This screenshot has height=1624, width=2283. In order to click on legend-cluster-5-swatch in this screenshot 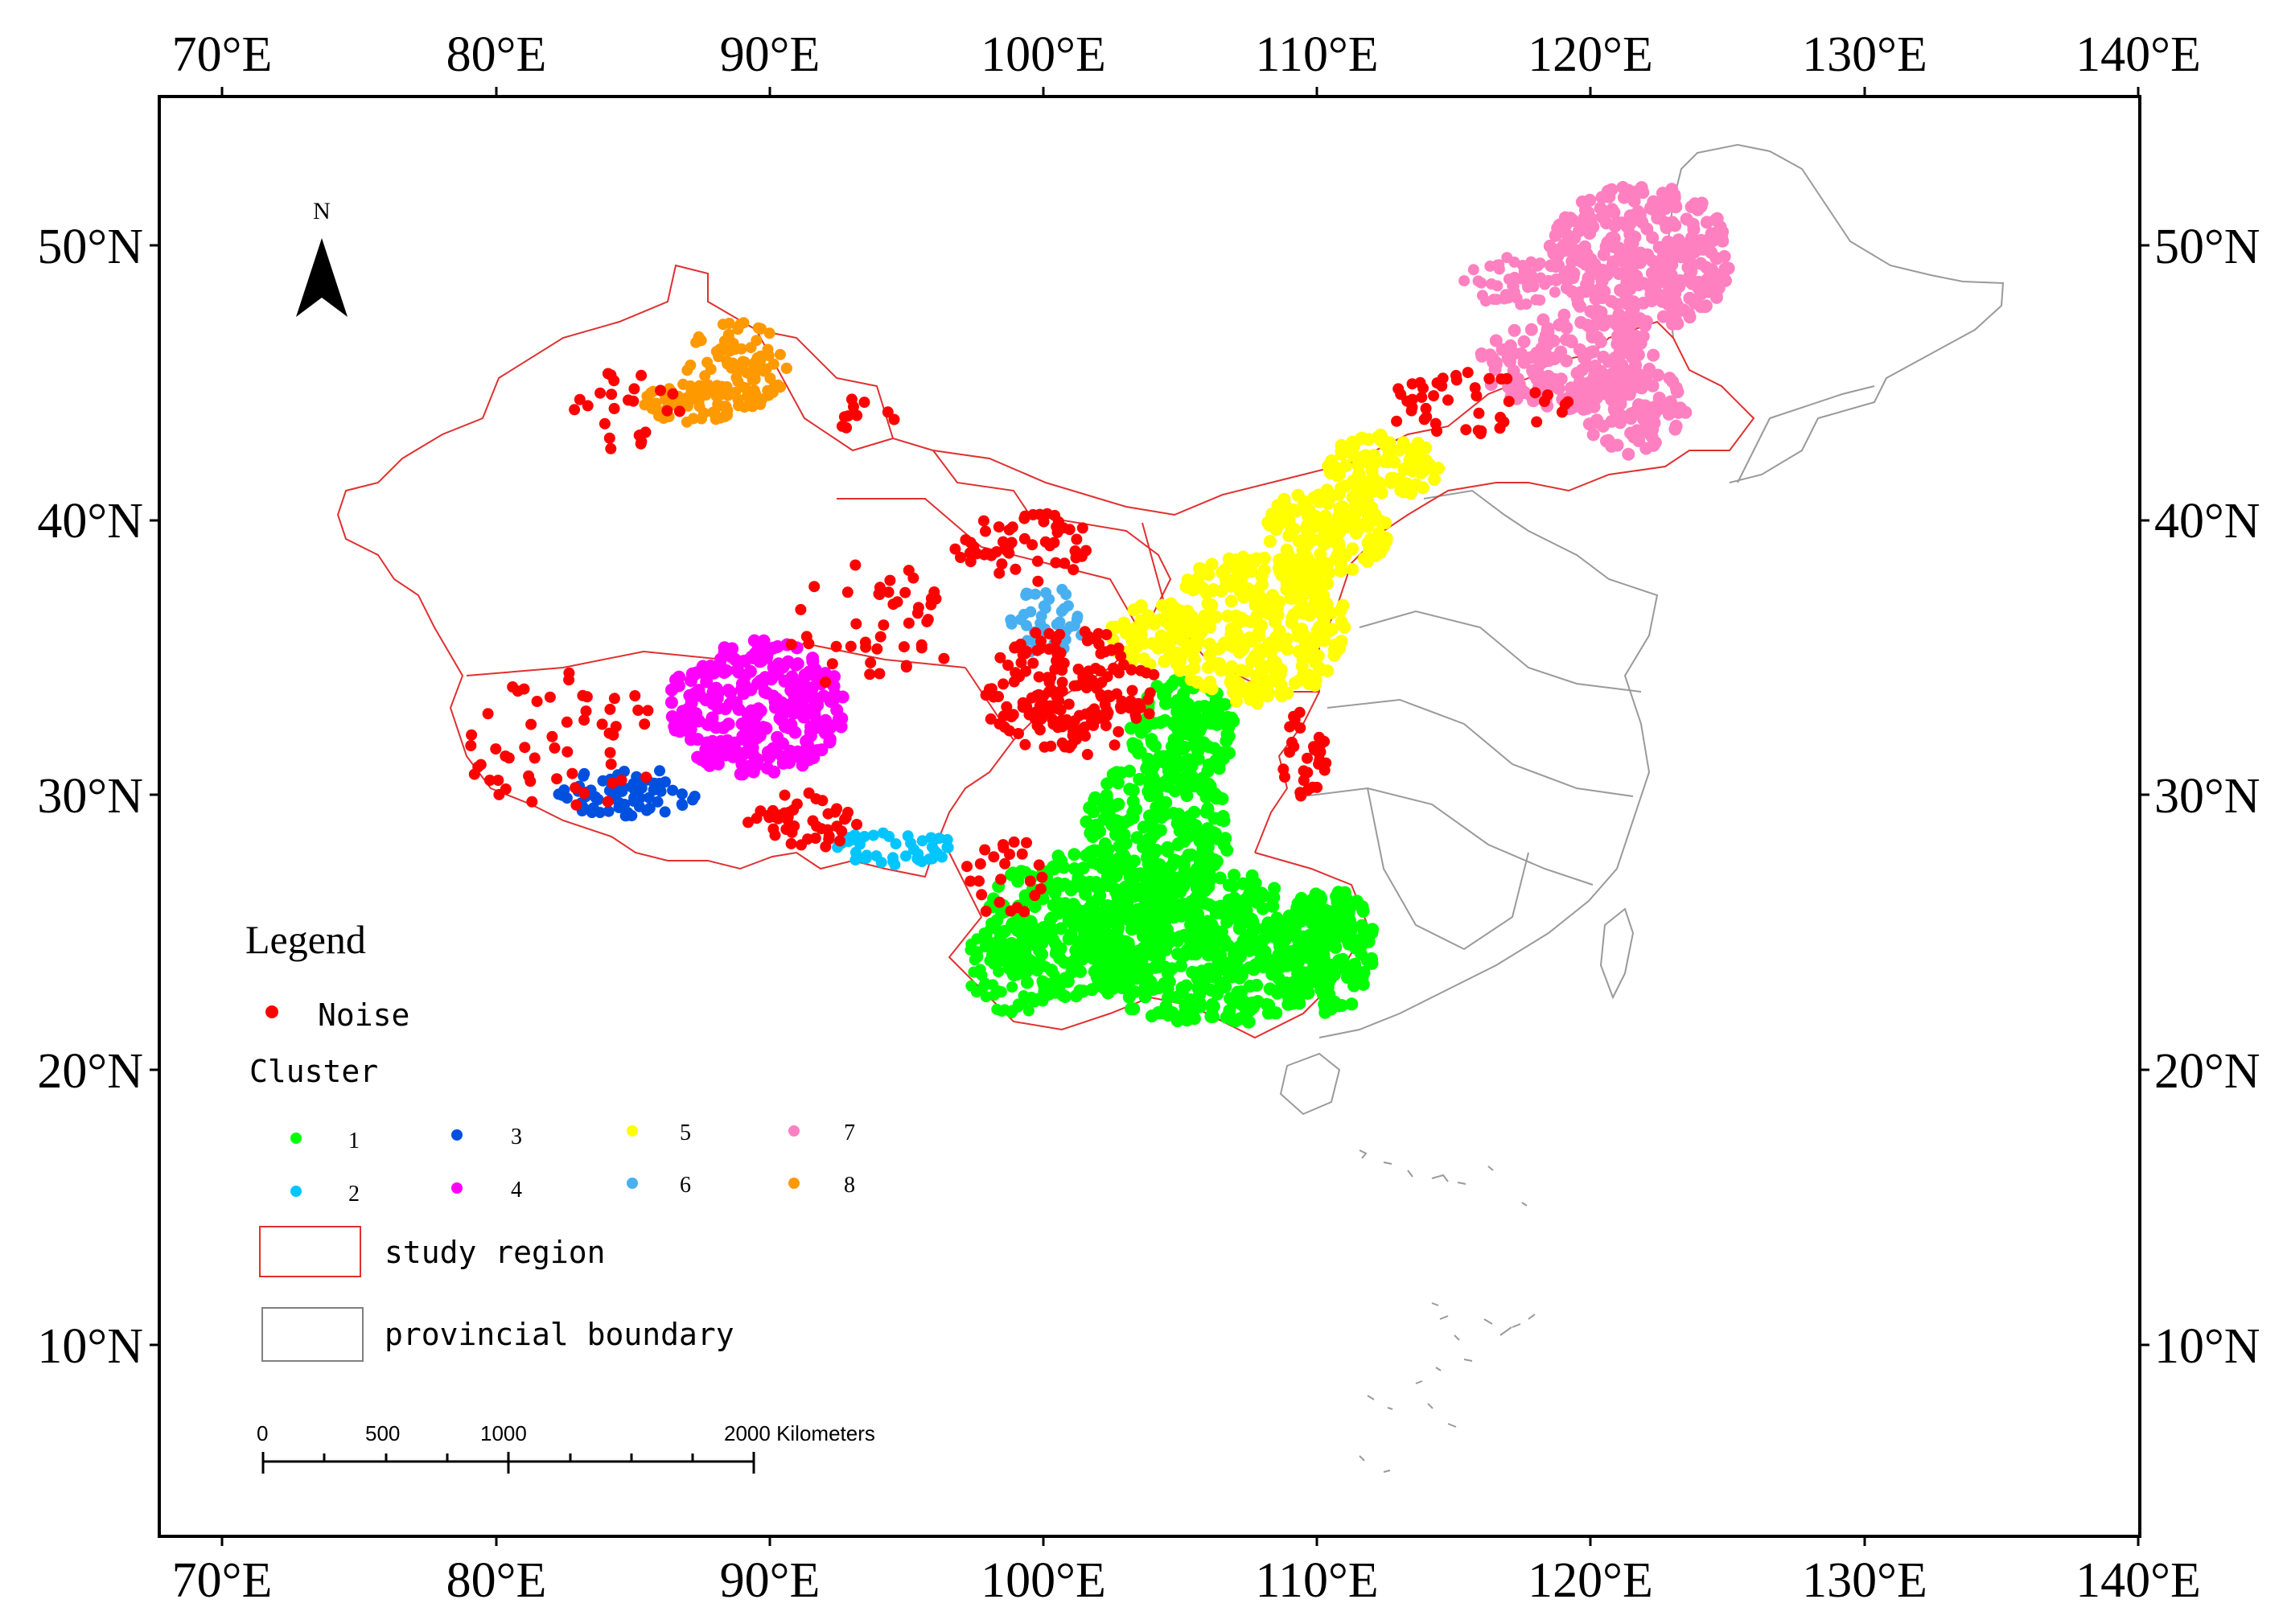, I will do `click(632, 1131)`.